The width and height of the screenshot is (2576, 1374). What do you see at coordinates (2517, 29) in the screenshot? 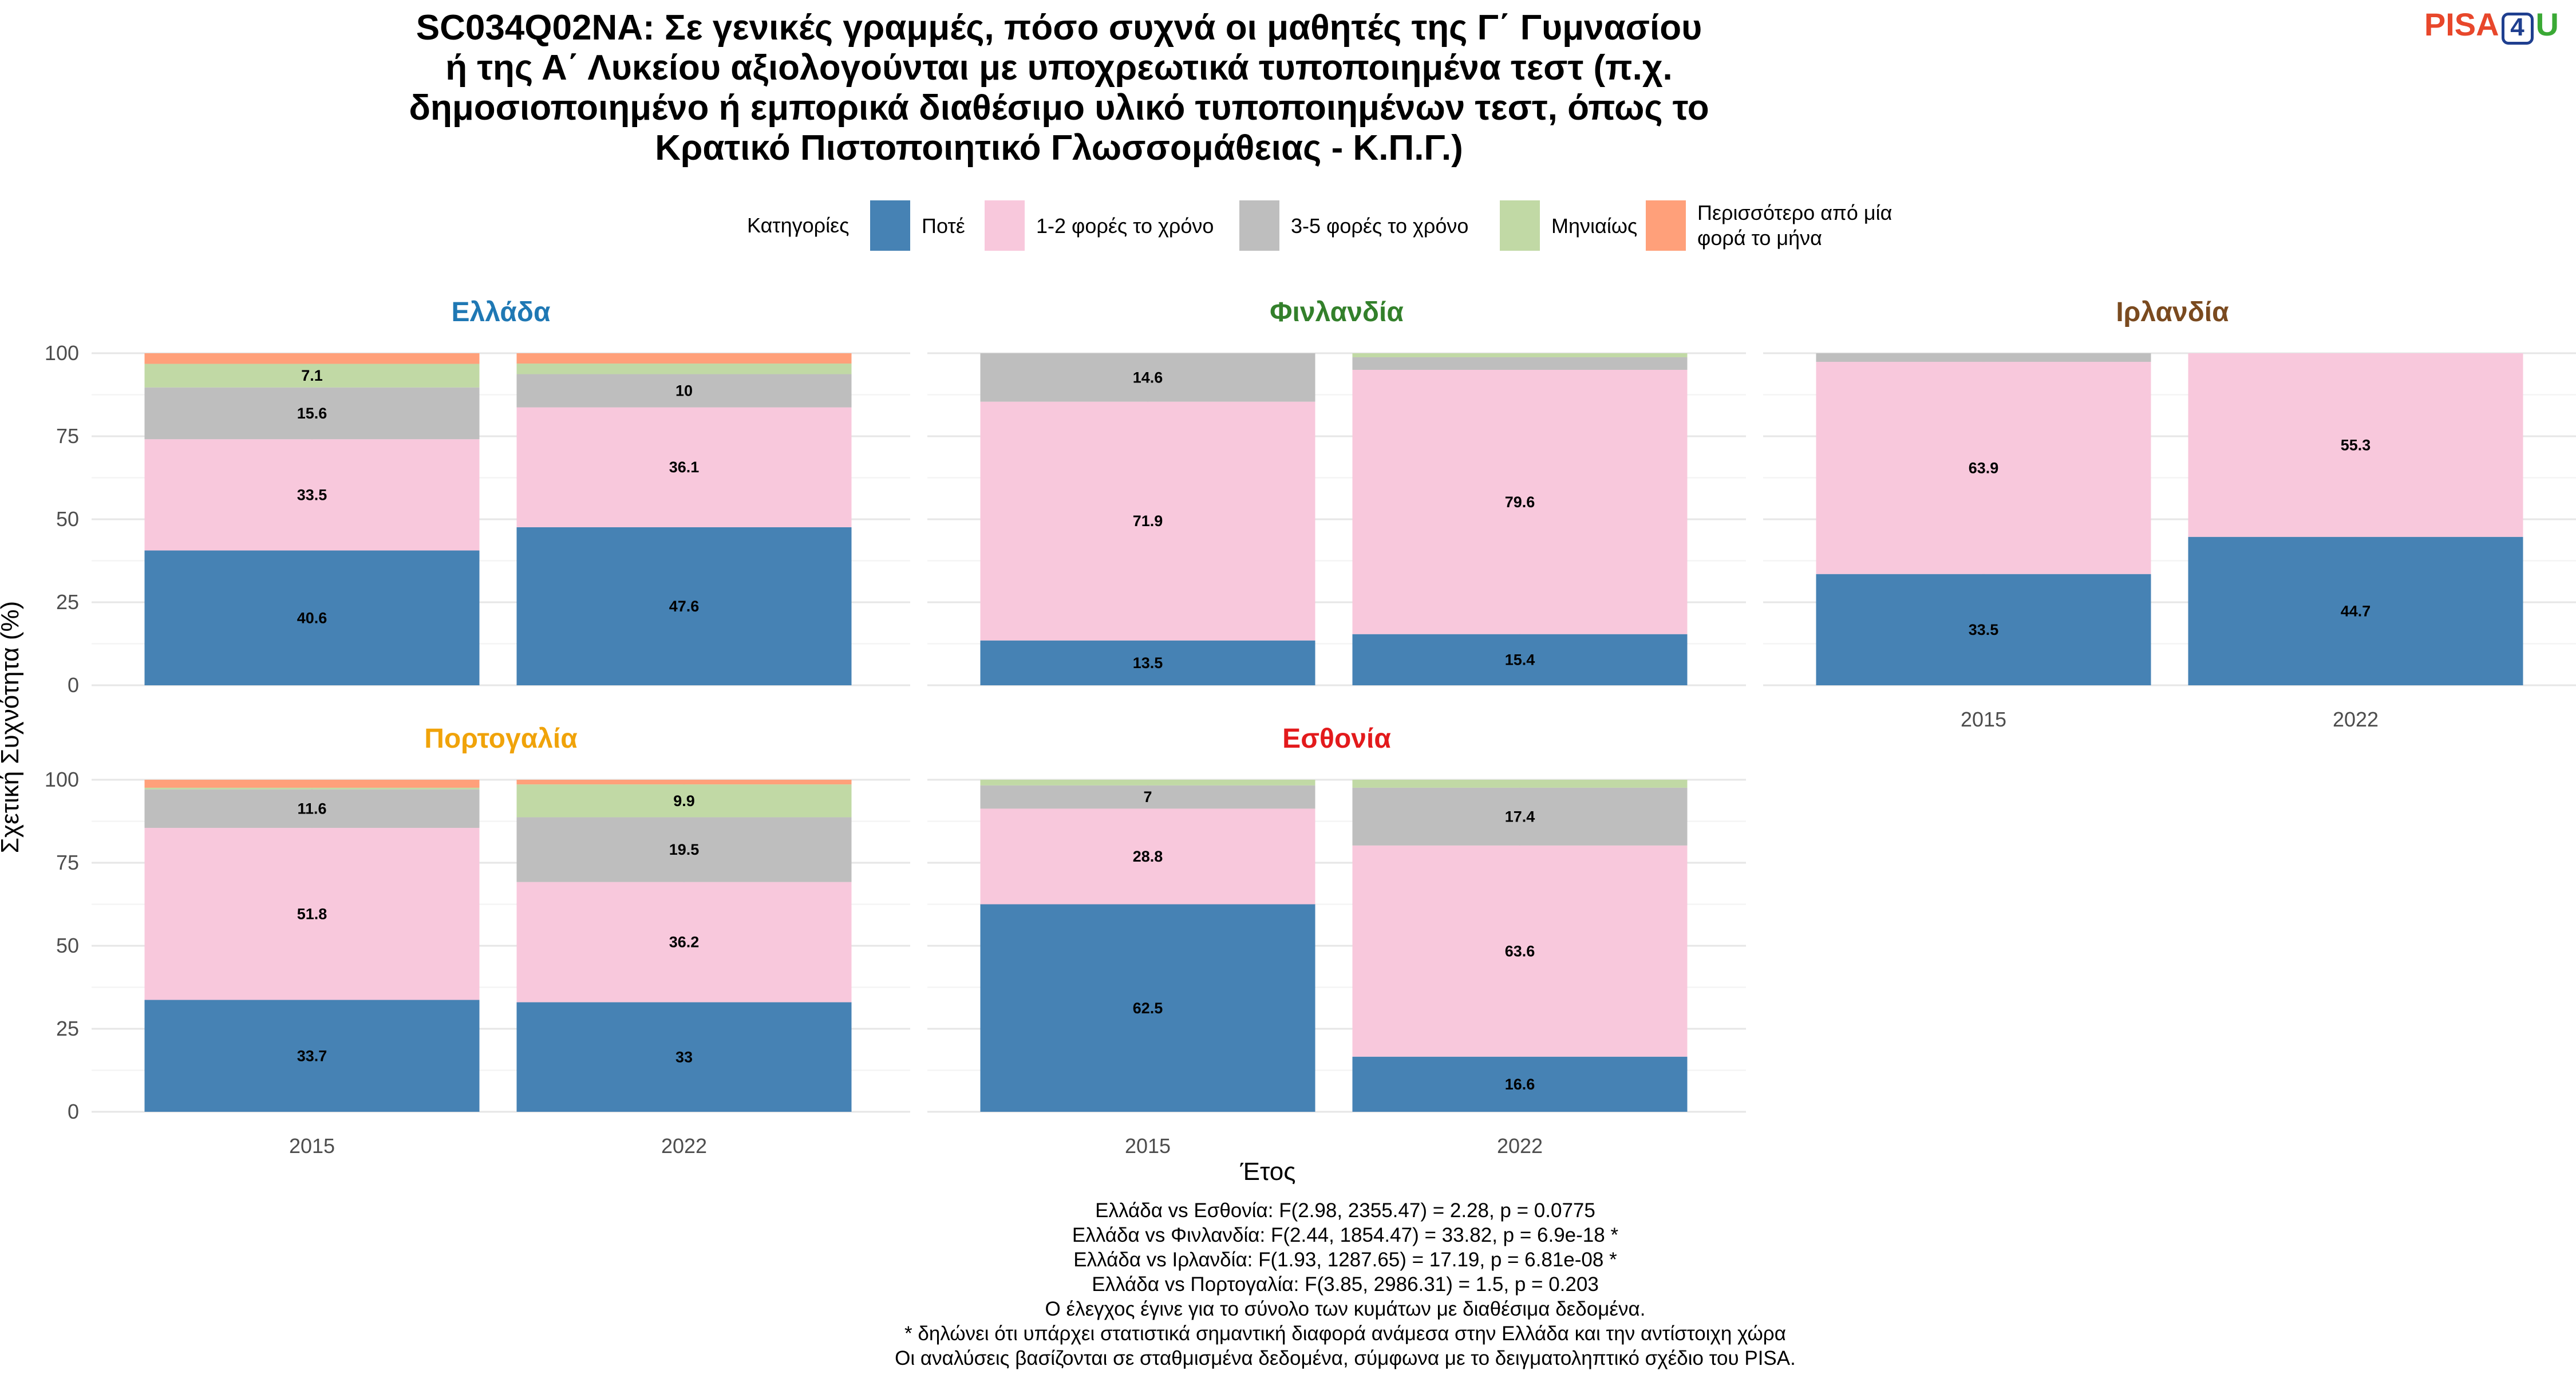
I see `logo-digit: 4` at bounding box center [2517, 29].